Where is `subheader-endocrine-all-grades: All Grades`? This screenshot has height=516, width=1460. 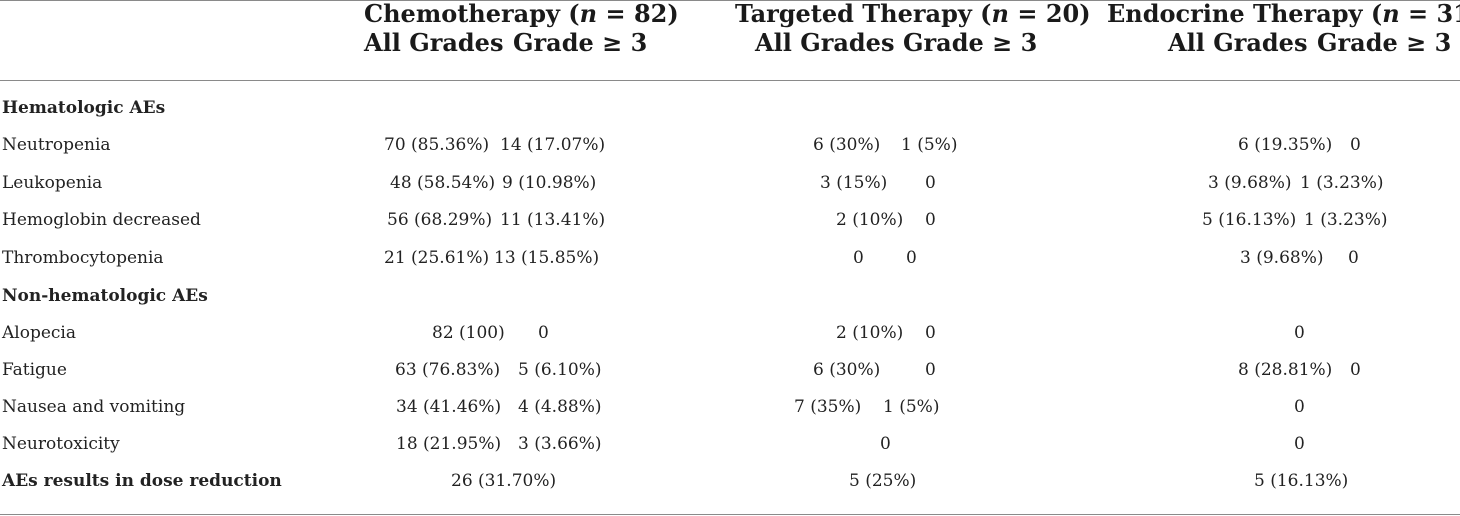 subheader-endocrine-all-grades: All Grades is located at coordinates (1238, 42).